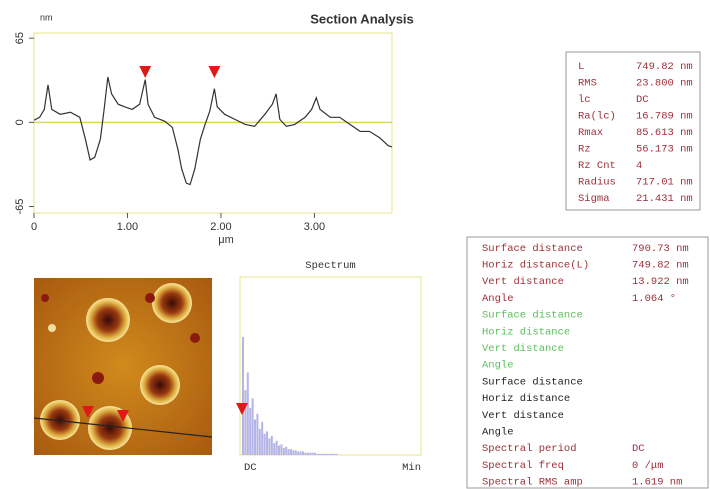  I want to click on stat-value: 16.789 nm, so click(664, 116).